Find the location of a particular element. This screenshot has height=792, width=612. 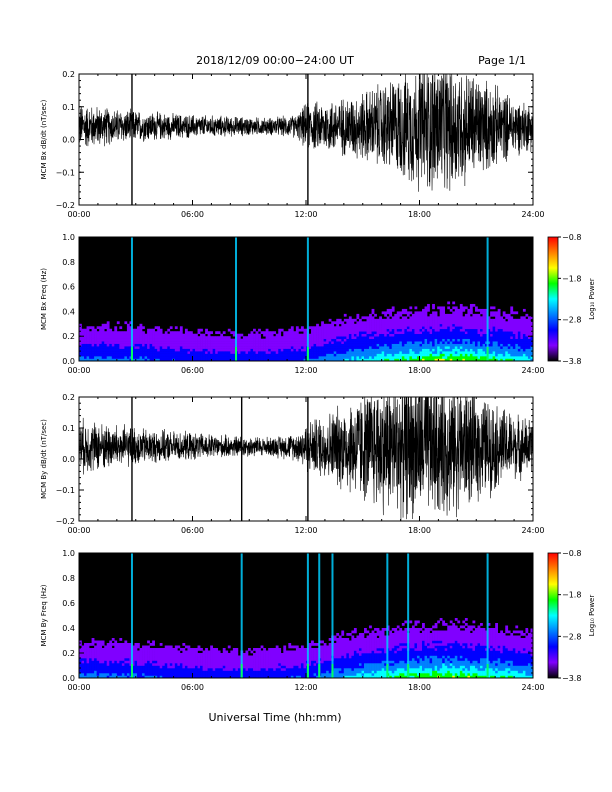

y-tick-label: 0.0 is located at coordinates (68, 140).